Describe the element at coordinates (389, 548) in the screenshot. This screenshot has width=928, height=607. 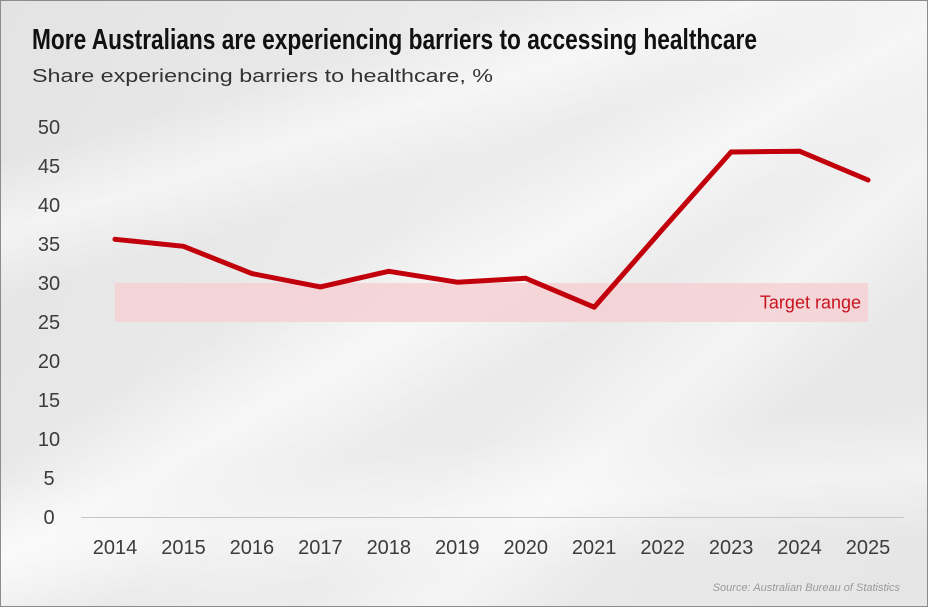
I see `x-tick-label: 2018` at that location.